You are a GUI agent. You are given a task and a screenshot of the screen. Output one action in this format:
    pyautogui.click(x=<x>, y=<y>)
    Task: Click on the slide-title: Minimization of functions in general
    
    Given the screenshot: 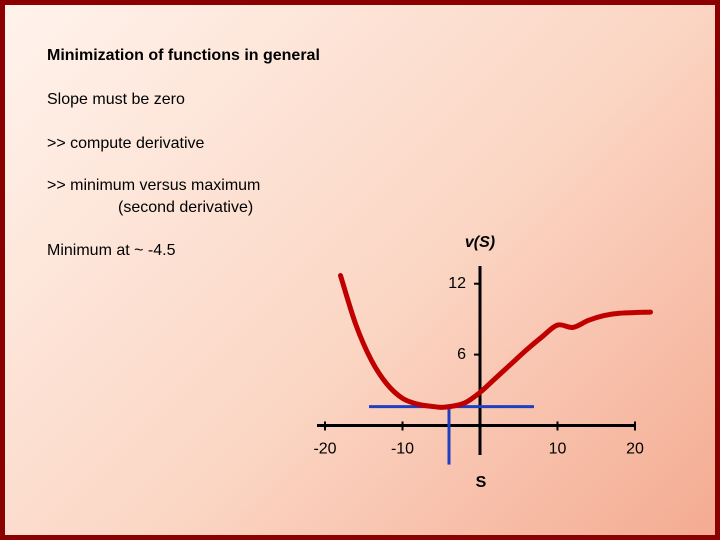 What is the action you would take?
    pyautogui.click(x=183, y=55)
    